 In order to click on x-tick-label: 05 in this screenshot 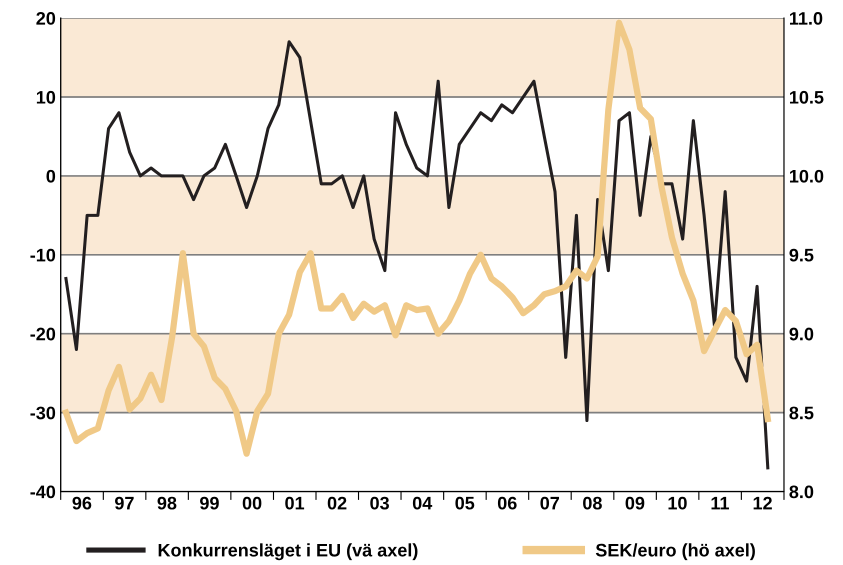, I will do `click(464, 503)`.